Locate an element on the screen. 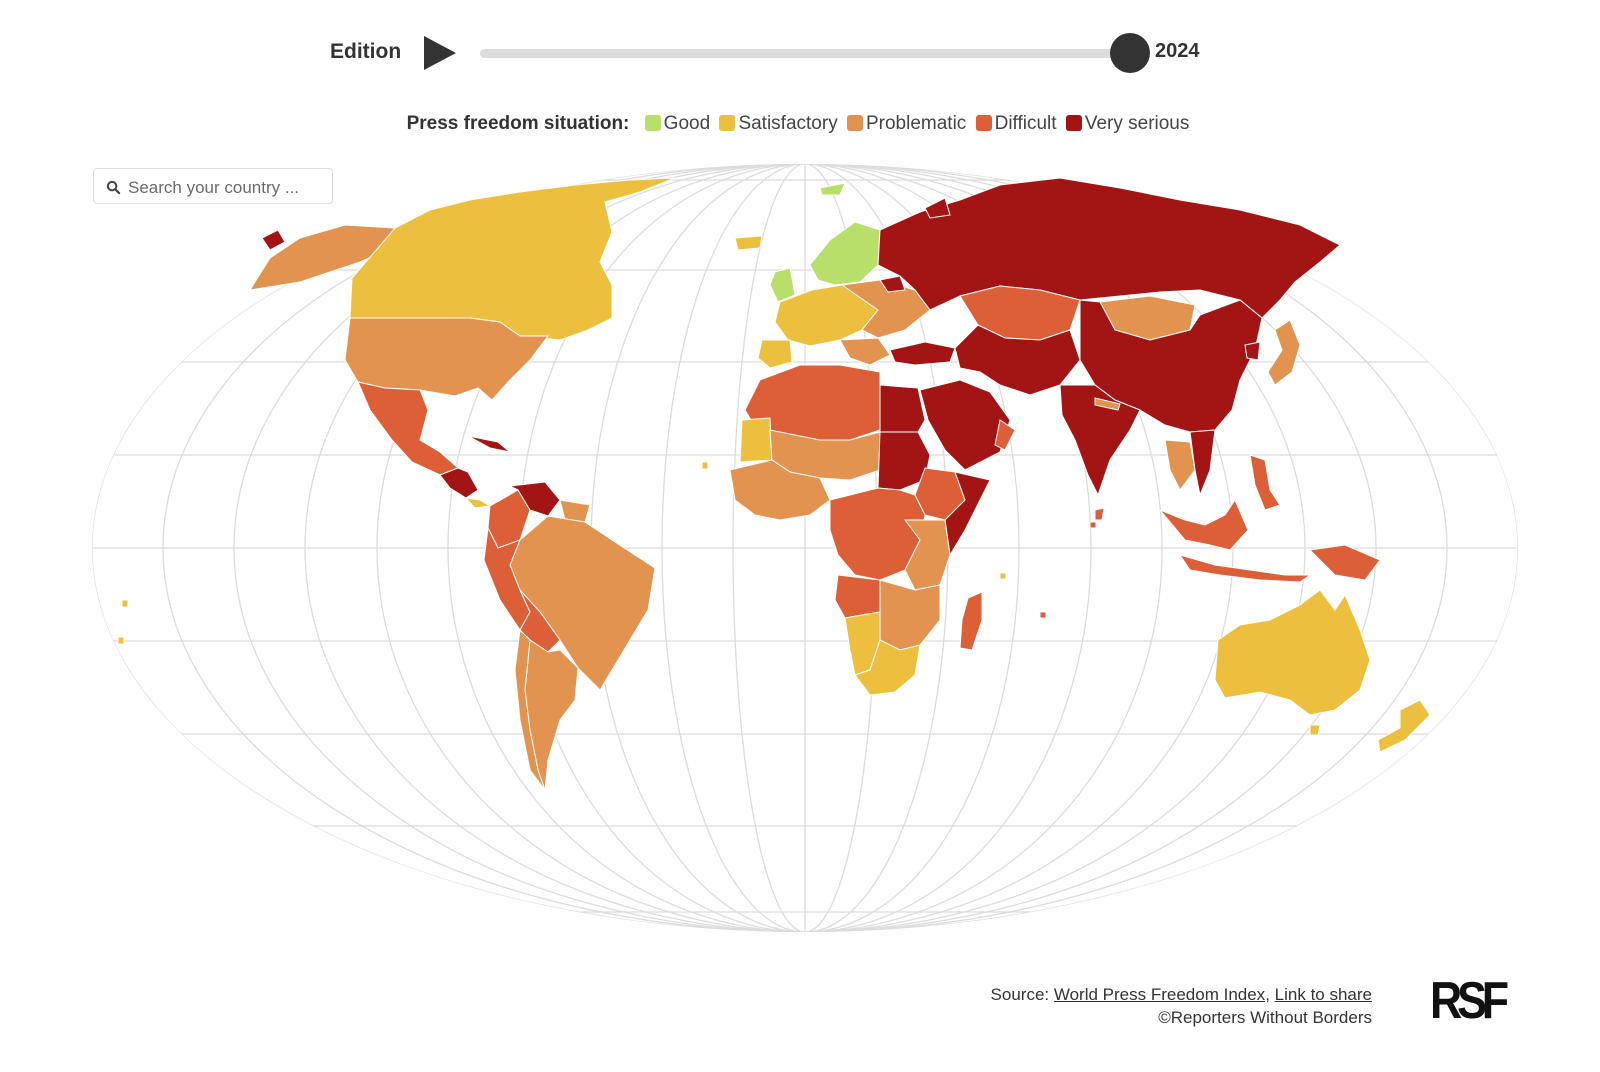 The width and height of the screenshot is (1600, 1072). country-australia is located at coordinates (1292, 652).